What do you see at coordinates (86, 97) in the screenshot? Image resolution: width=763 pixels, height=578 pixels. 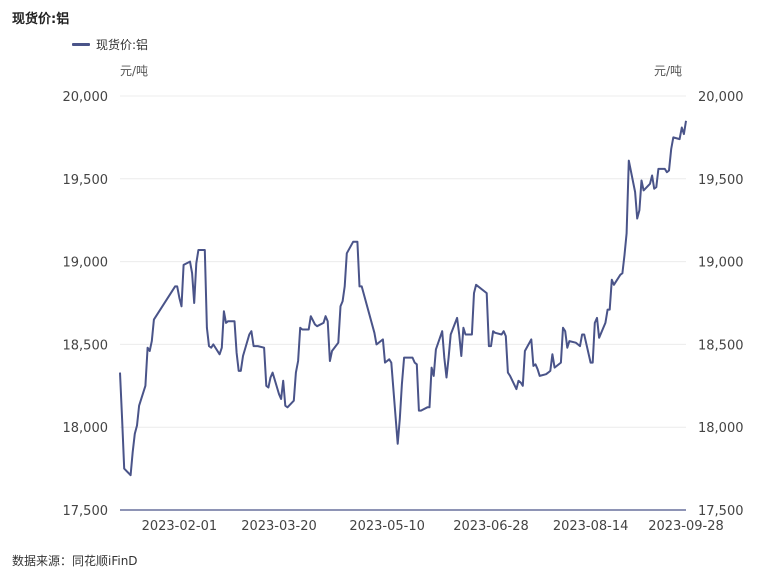 I see `y-tick-label-left: 20,000` at bounding box center [86, 97].